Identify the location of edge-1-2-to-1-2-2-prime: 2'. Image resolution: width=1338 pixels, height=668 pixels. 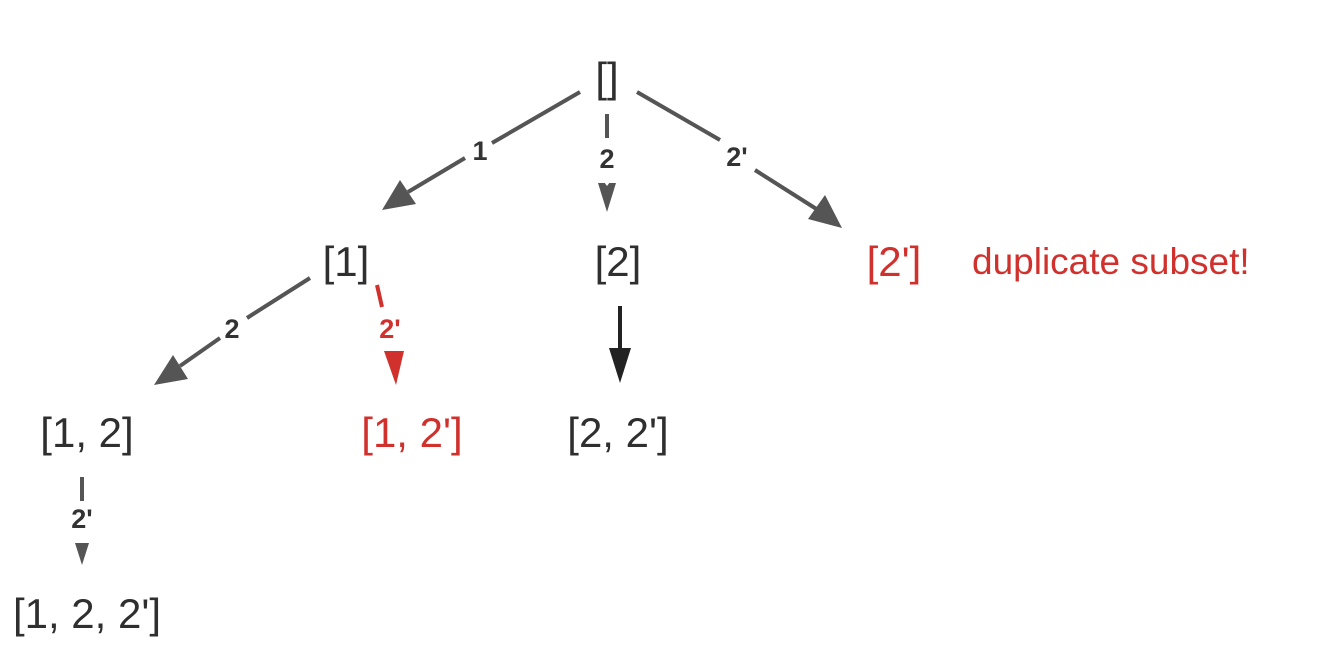
(82, 521).